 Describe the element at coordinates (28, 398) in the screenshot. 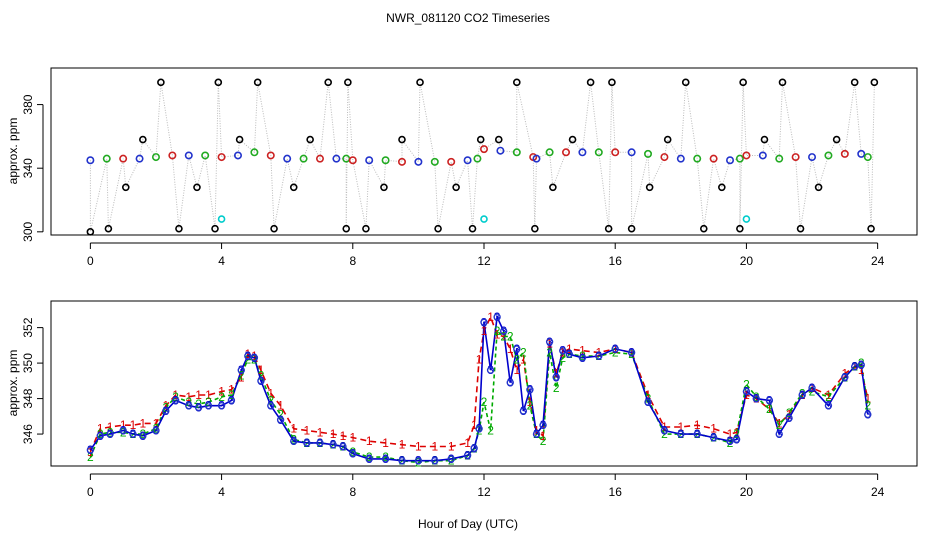

I see `bottom-y-tick-label: 348` at that location.